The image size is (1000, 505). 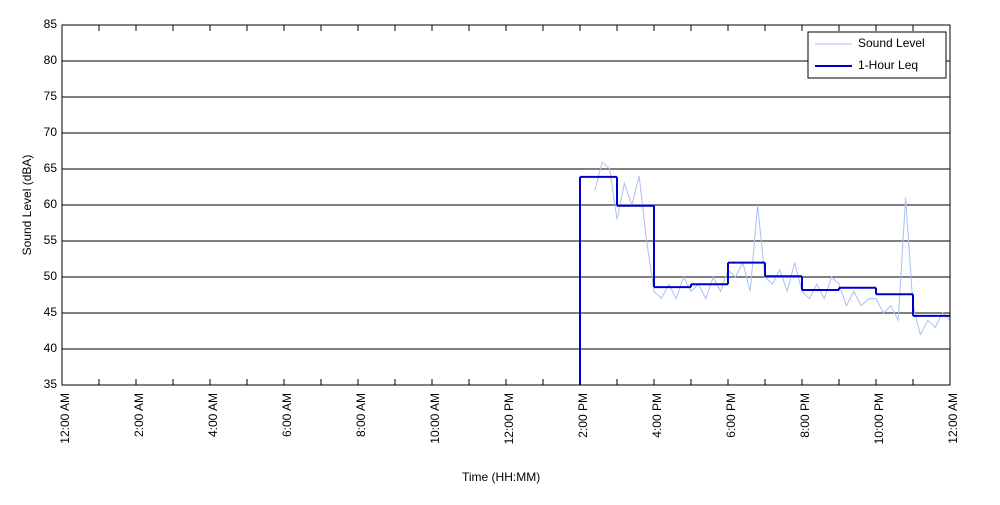 I want to click on x-tick-label: 8:00 PM, so click(x=805, y=415).